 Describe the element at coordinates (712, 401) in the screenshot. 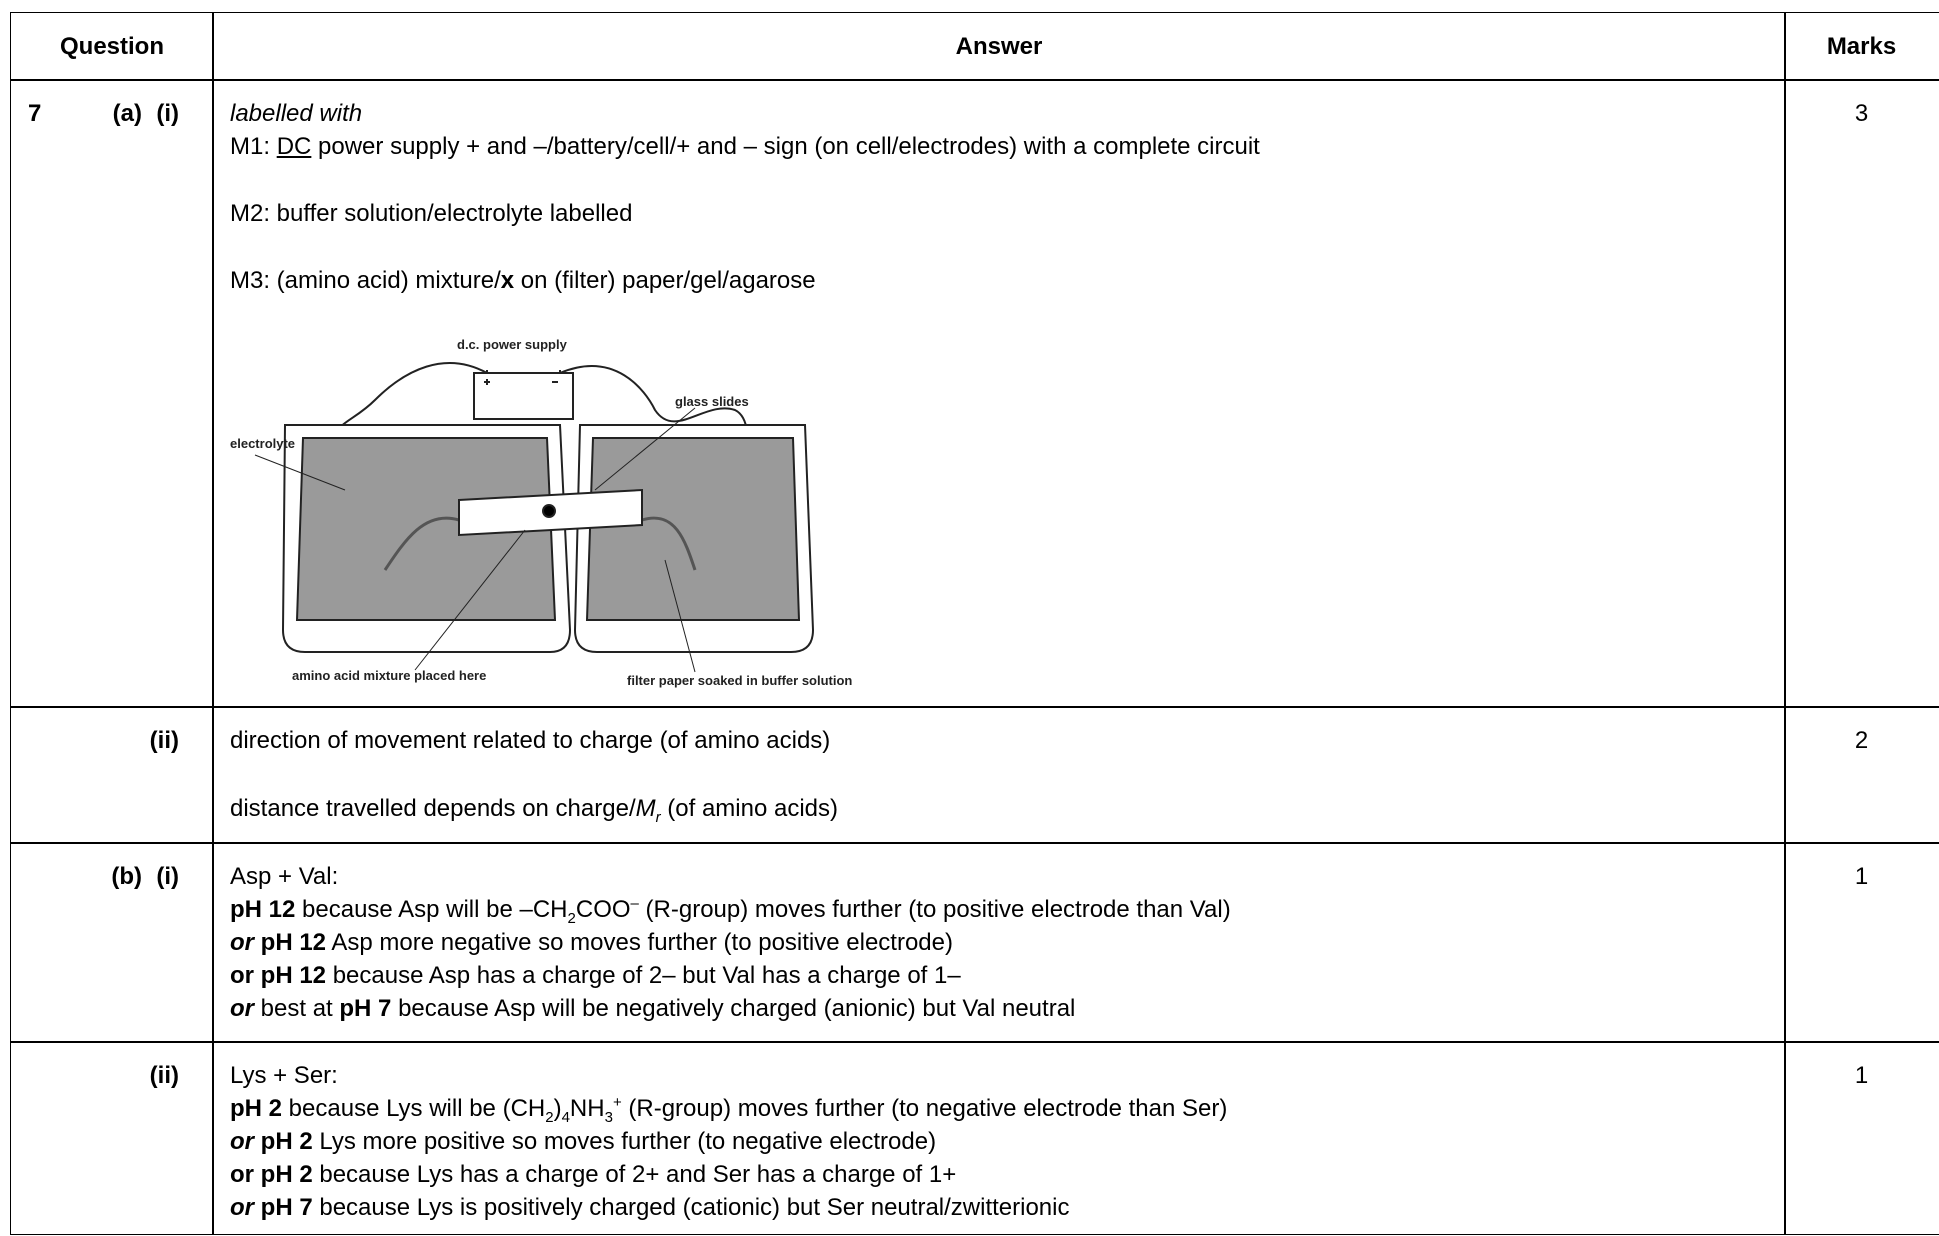

I see `diagram-label: glass slides` at that location.